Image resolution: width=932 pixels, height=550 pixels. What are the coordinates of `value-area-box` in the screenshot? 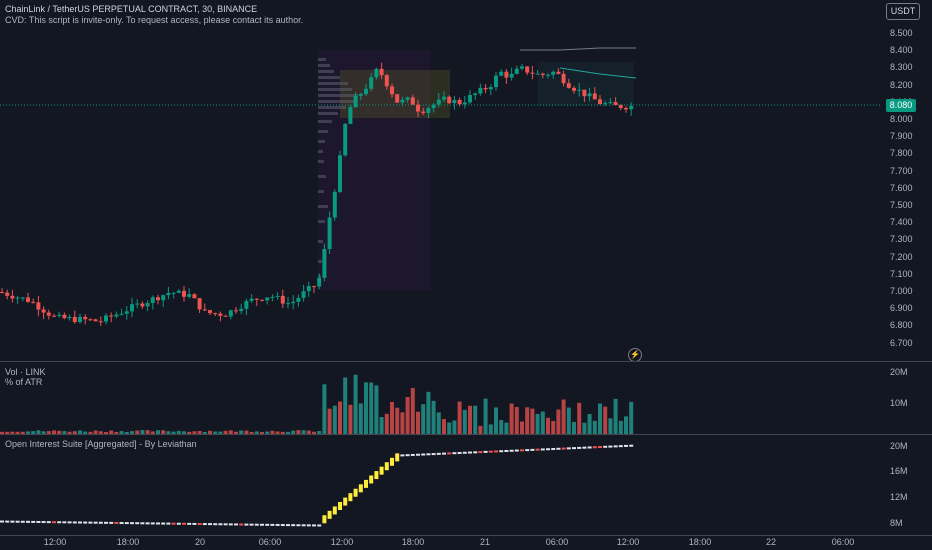 It's located at (395, 94).